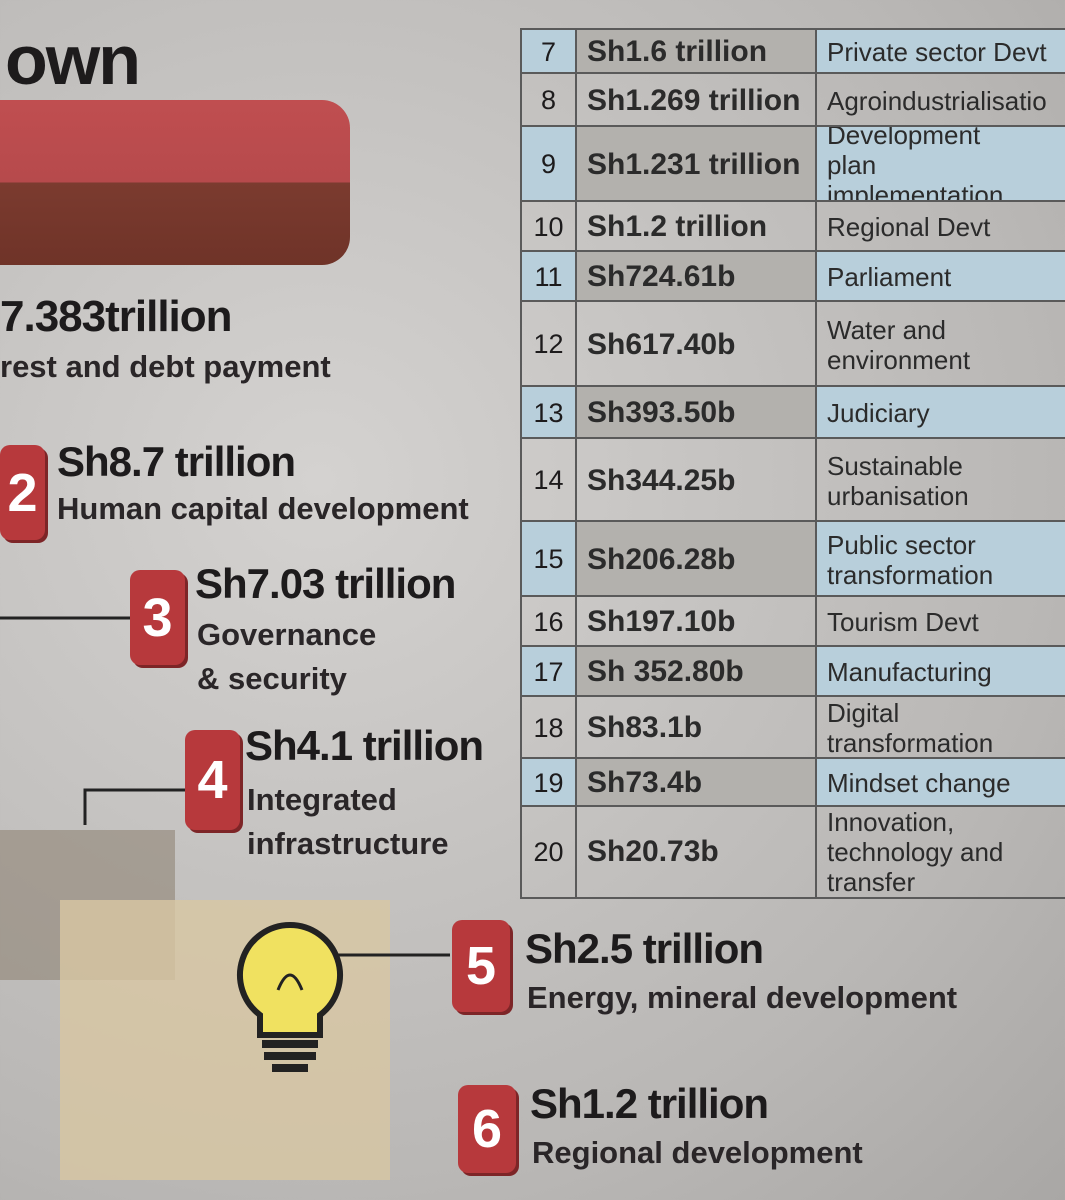  I want to click on amount: Sh7.03 trillion, so click(325, 583).